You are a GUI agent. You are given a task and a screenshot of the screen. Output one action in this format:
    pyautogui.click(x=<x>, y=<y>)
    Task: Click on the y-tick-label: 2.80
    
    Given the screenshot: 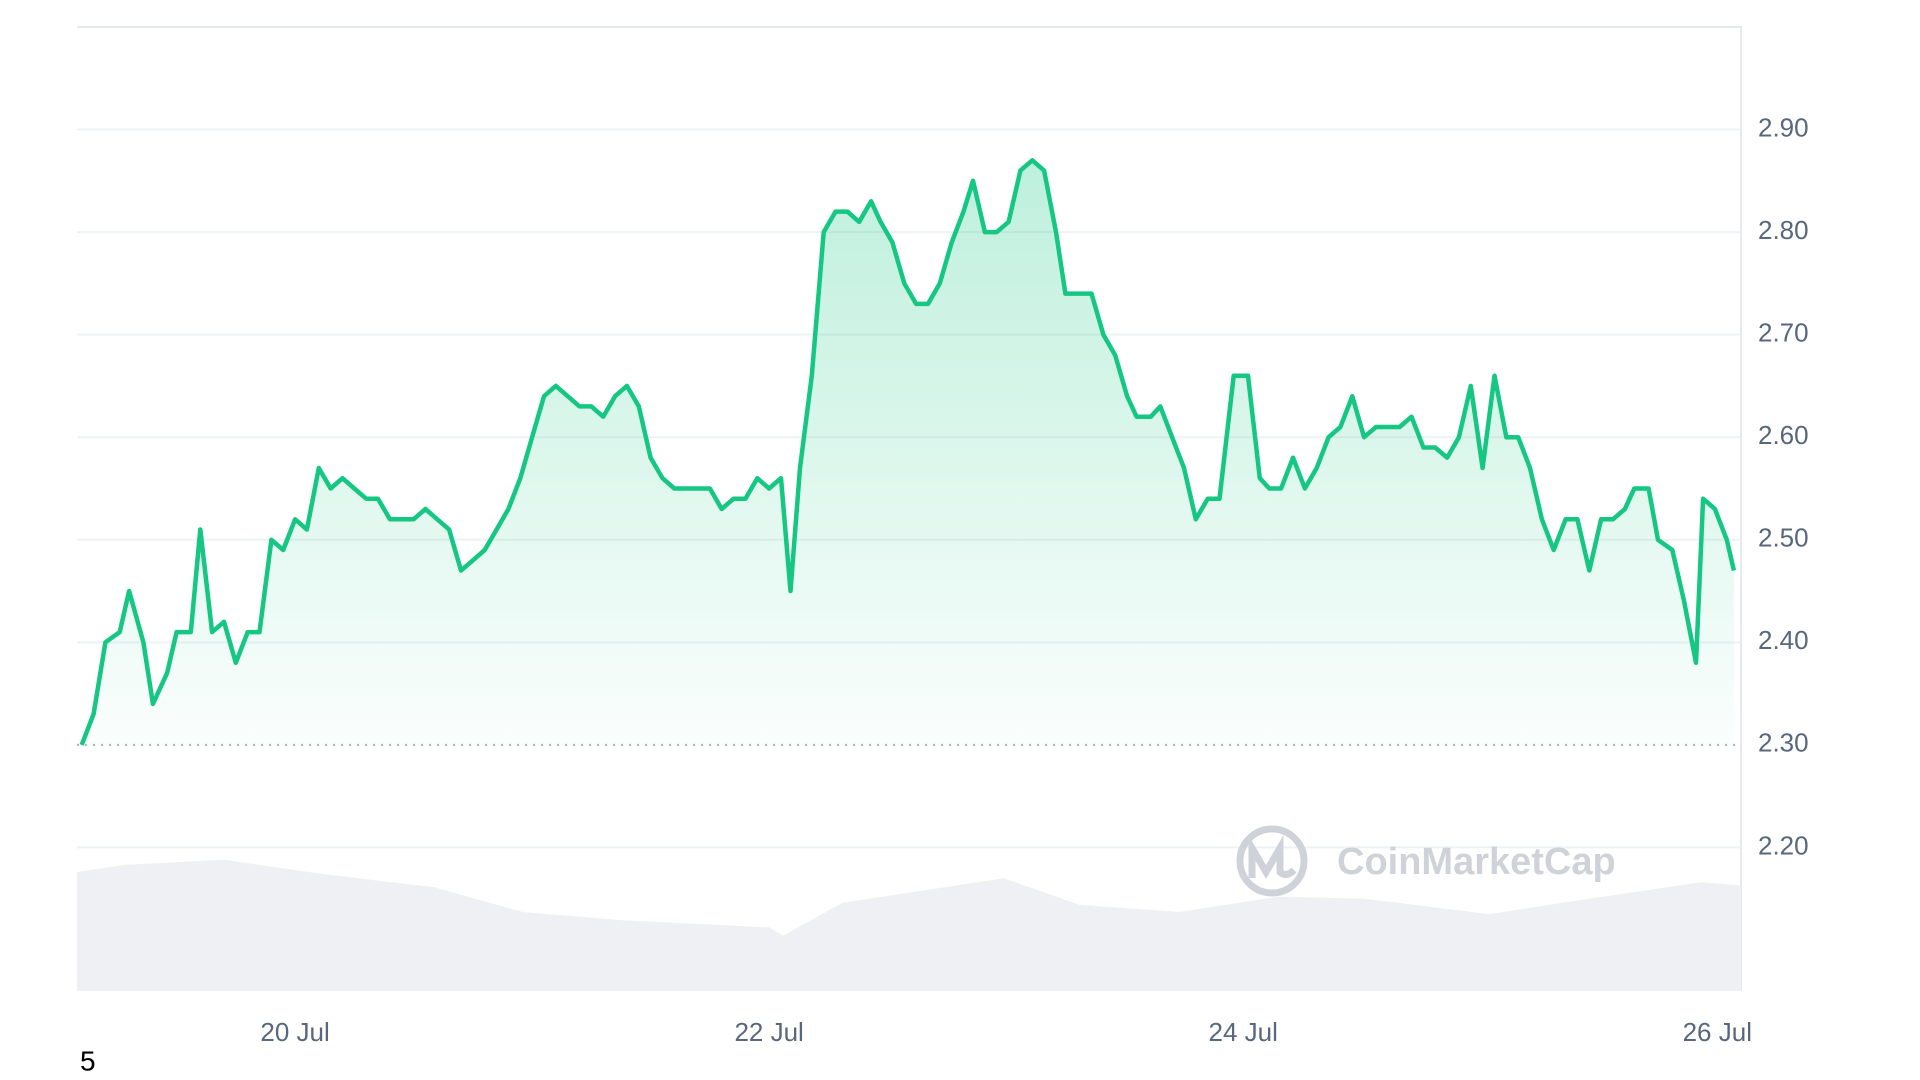 What is the action you would take?
    pyautogui.click(x=1783, y=230)
    